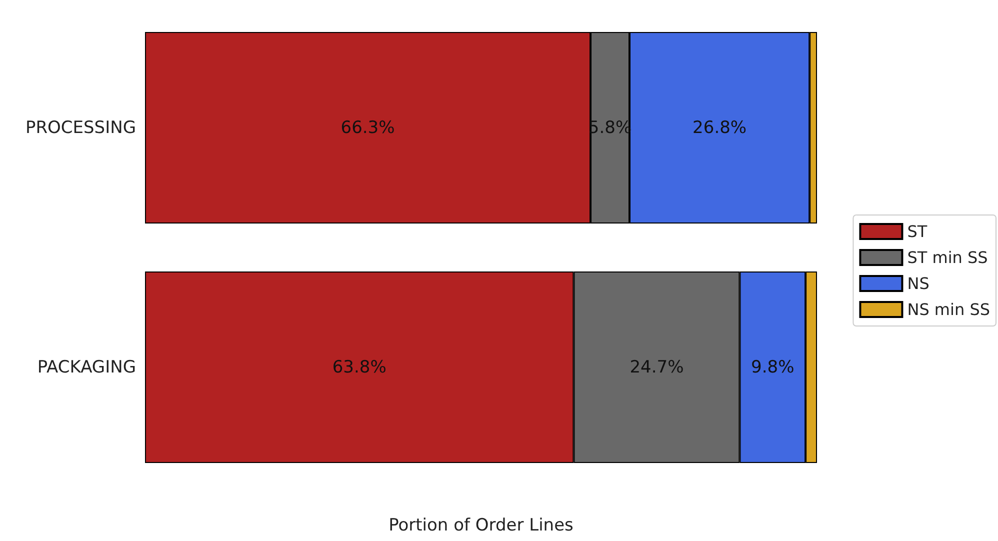  I want to click on legend-label: NS min SS, so click(948, 309).